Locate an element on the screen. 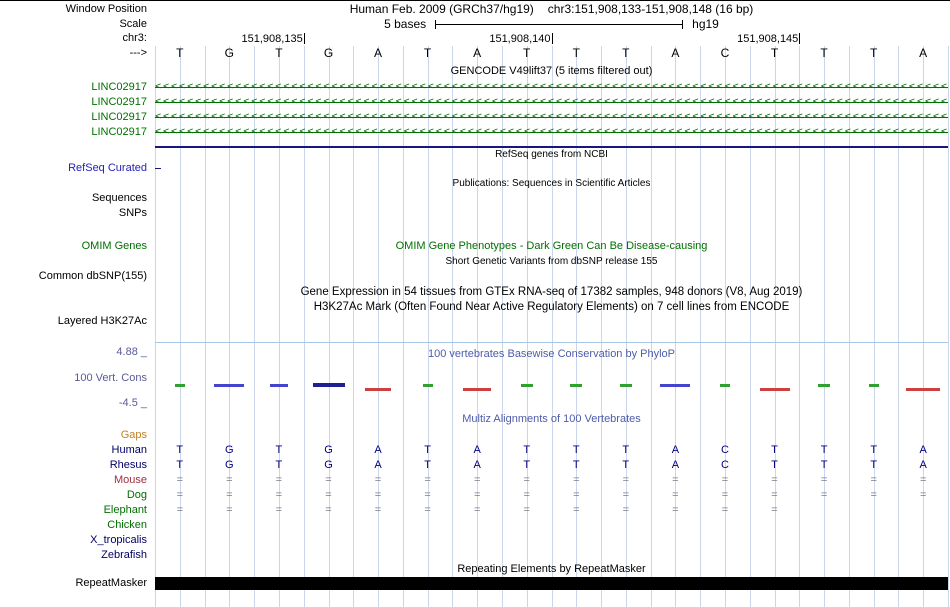  sequences-label: Sequences is located at coordinates (119, 198).